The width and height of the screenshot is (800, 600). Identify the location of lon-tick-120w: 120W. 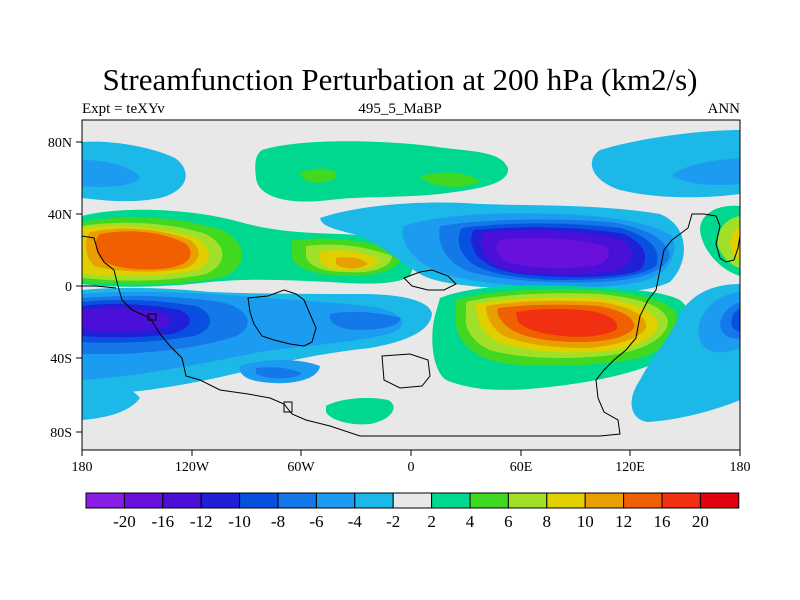
(192, 467).